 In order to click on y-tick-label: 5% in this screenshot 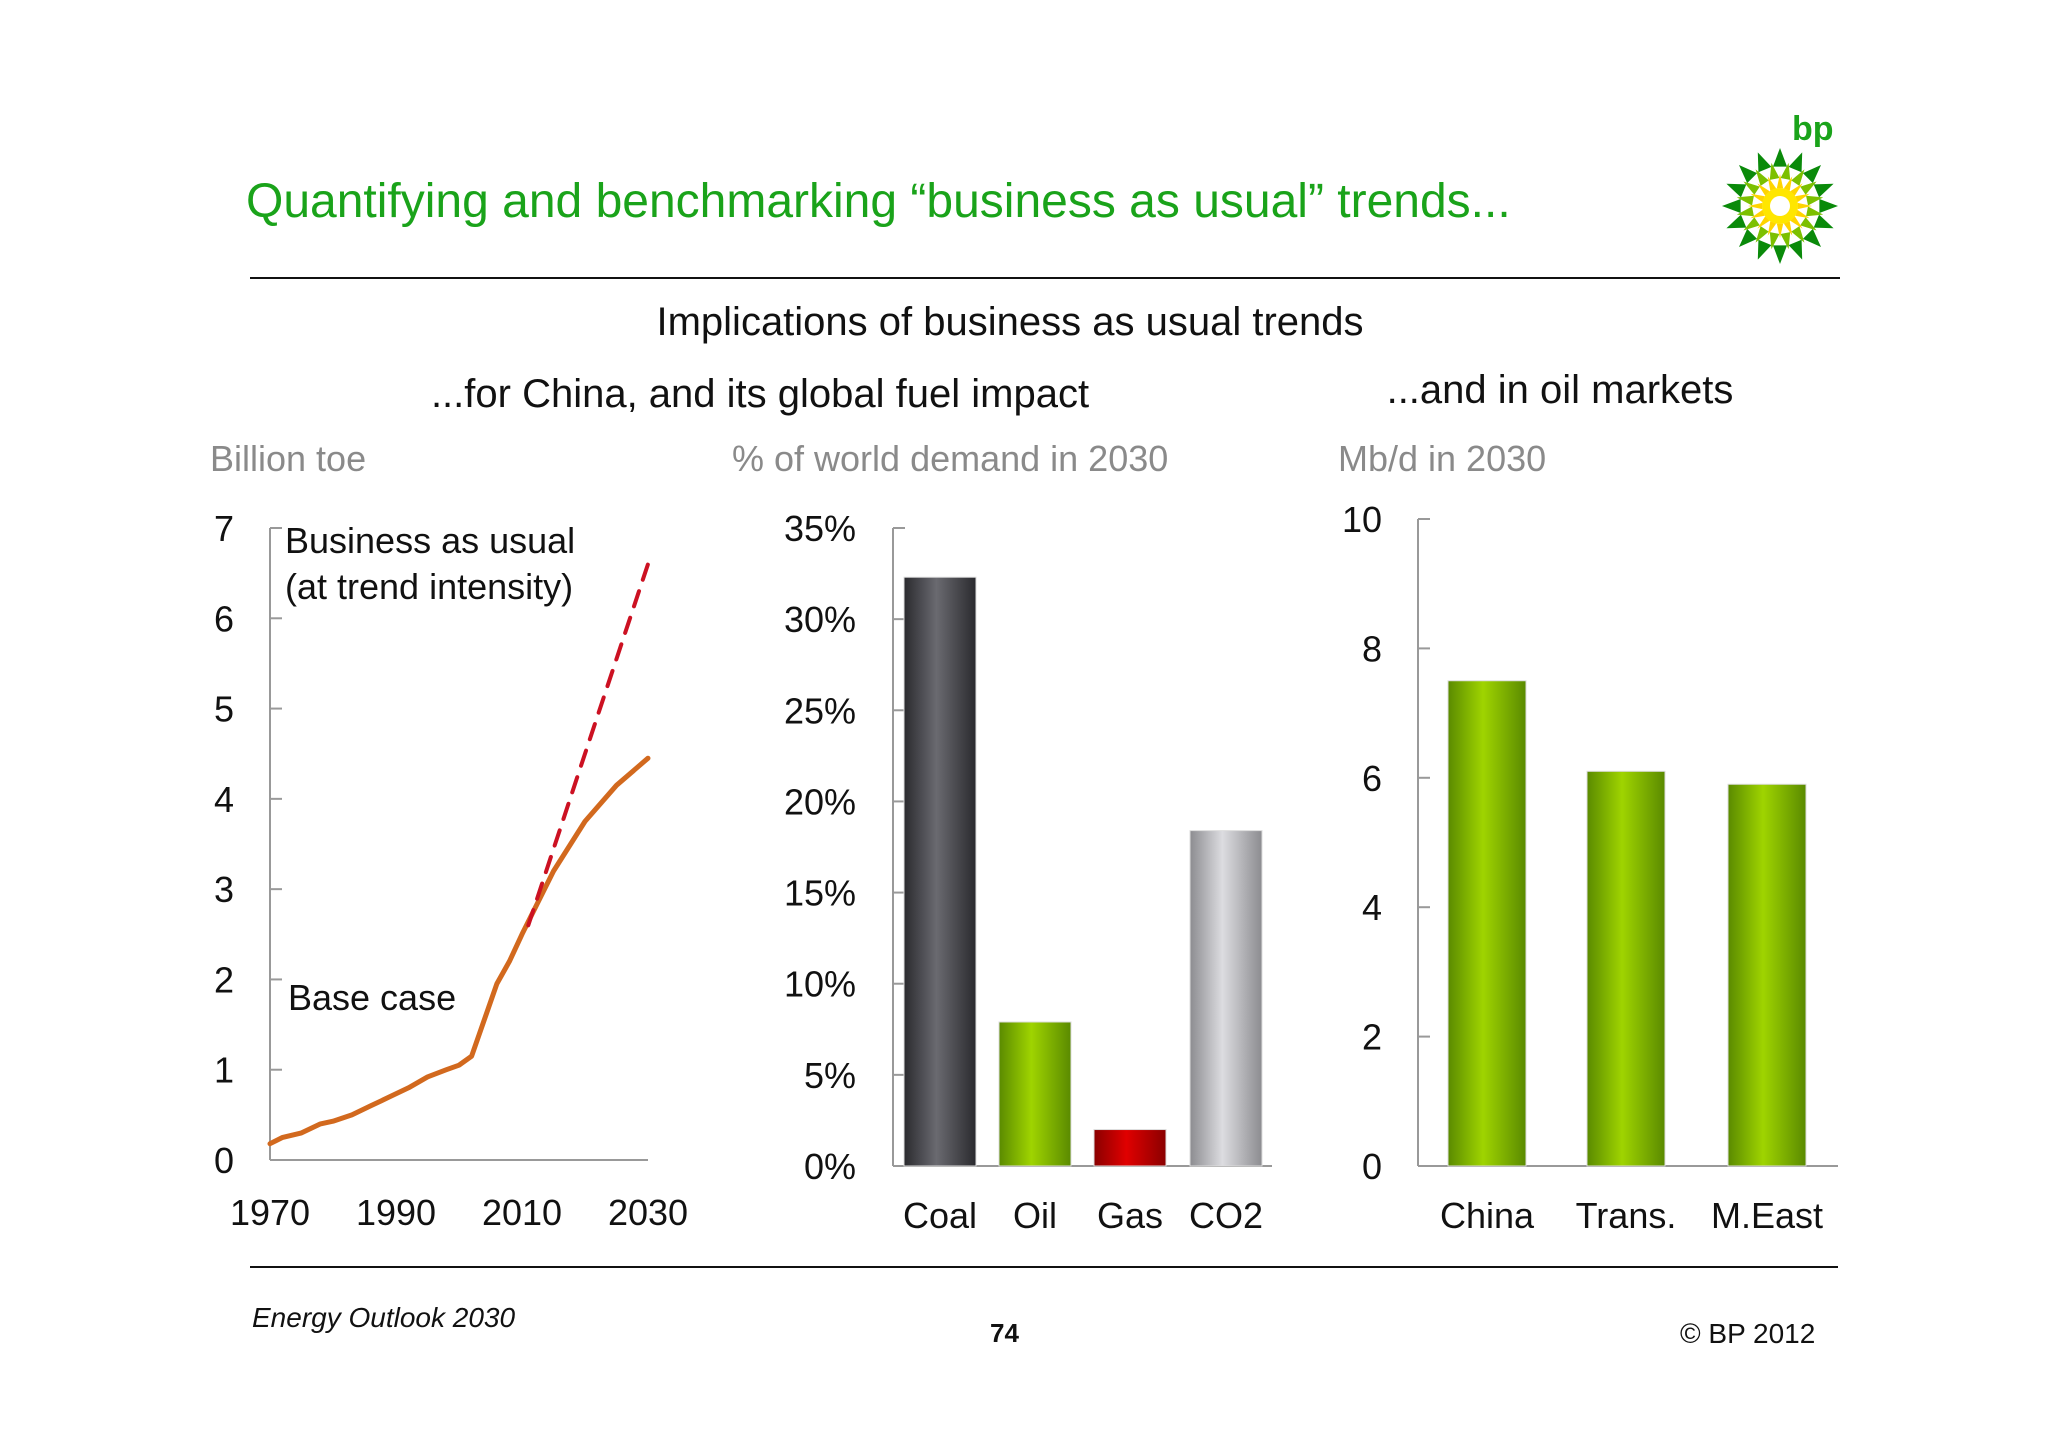, I will do `click(830, 1075)`.